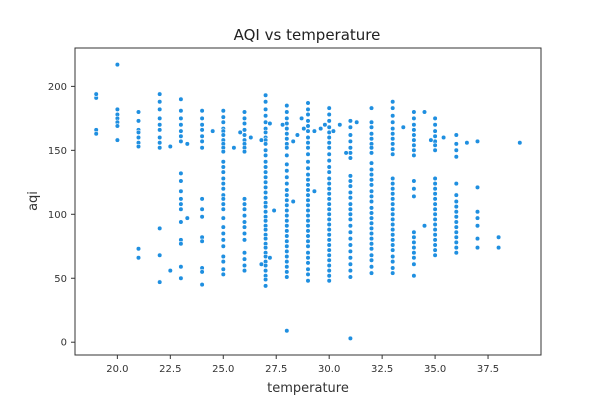  I want to click on x-tick-label: 20.0, so click(117, 369).